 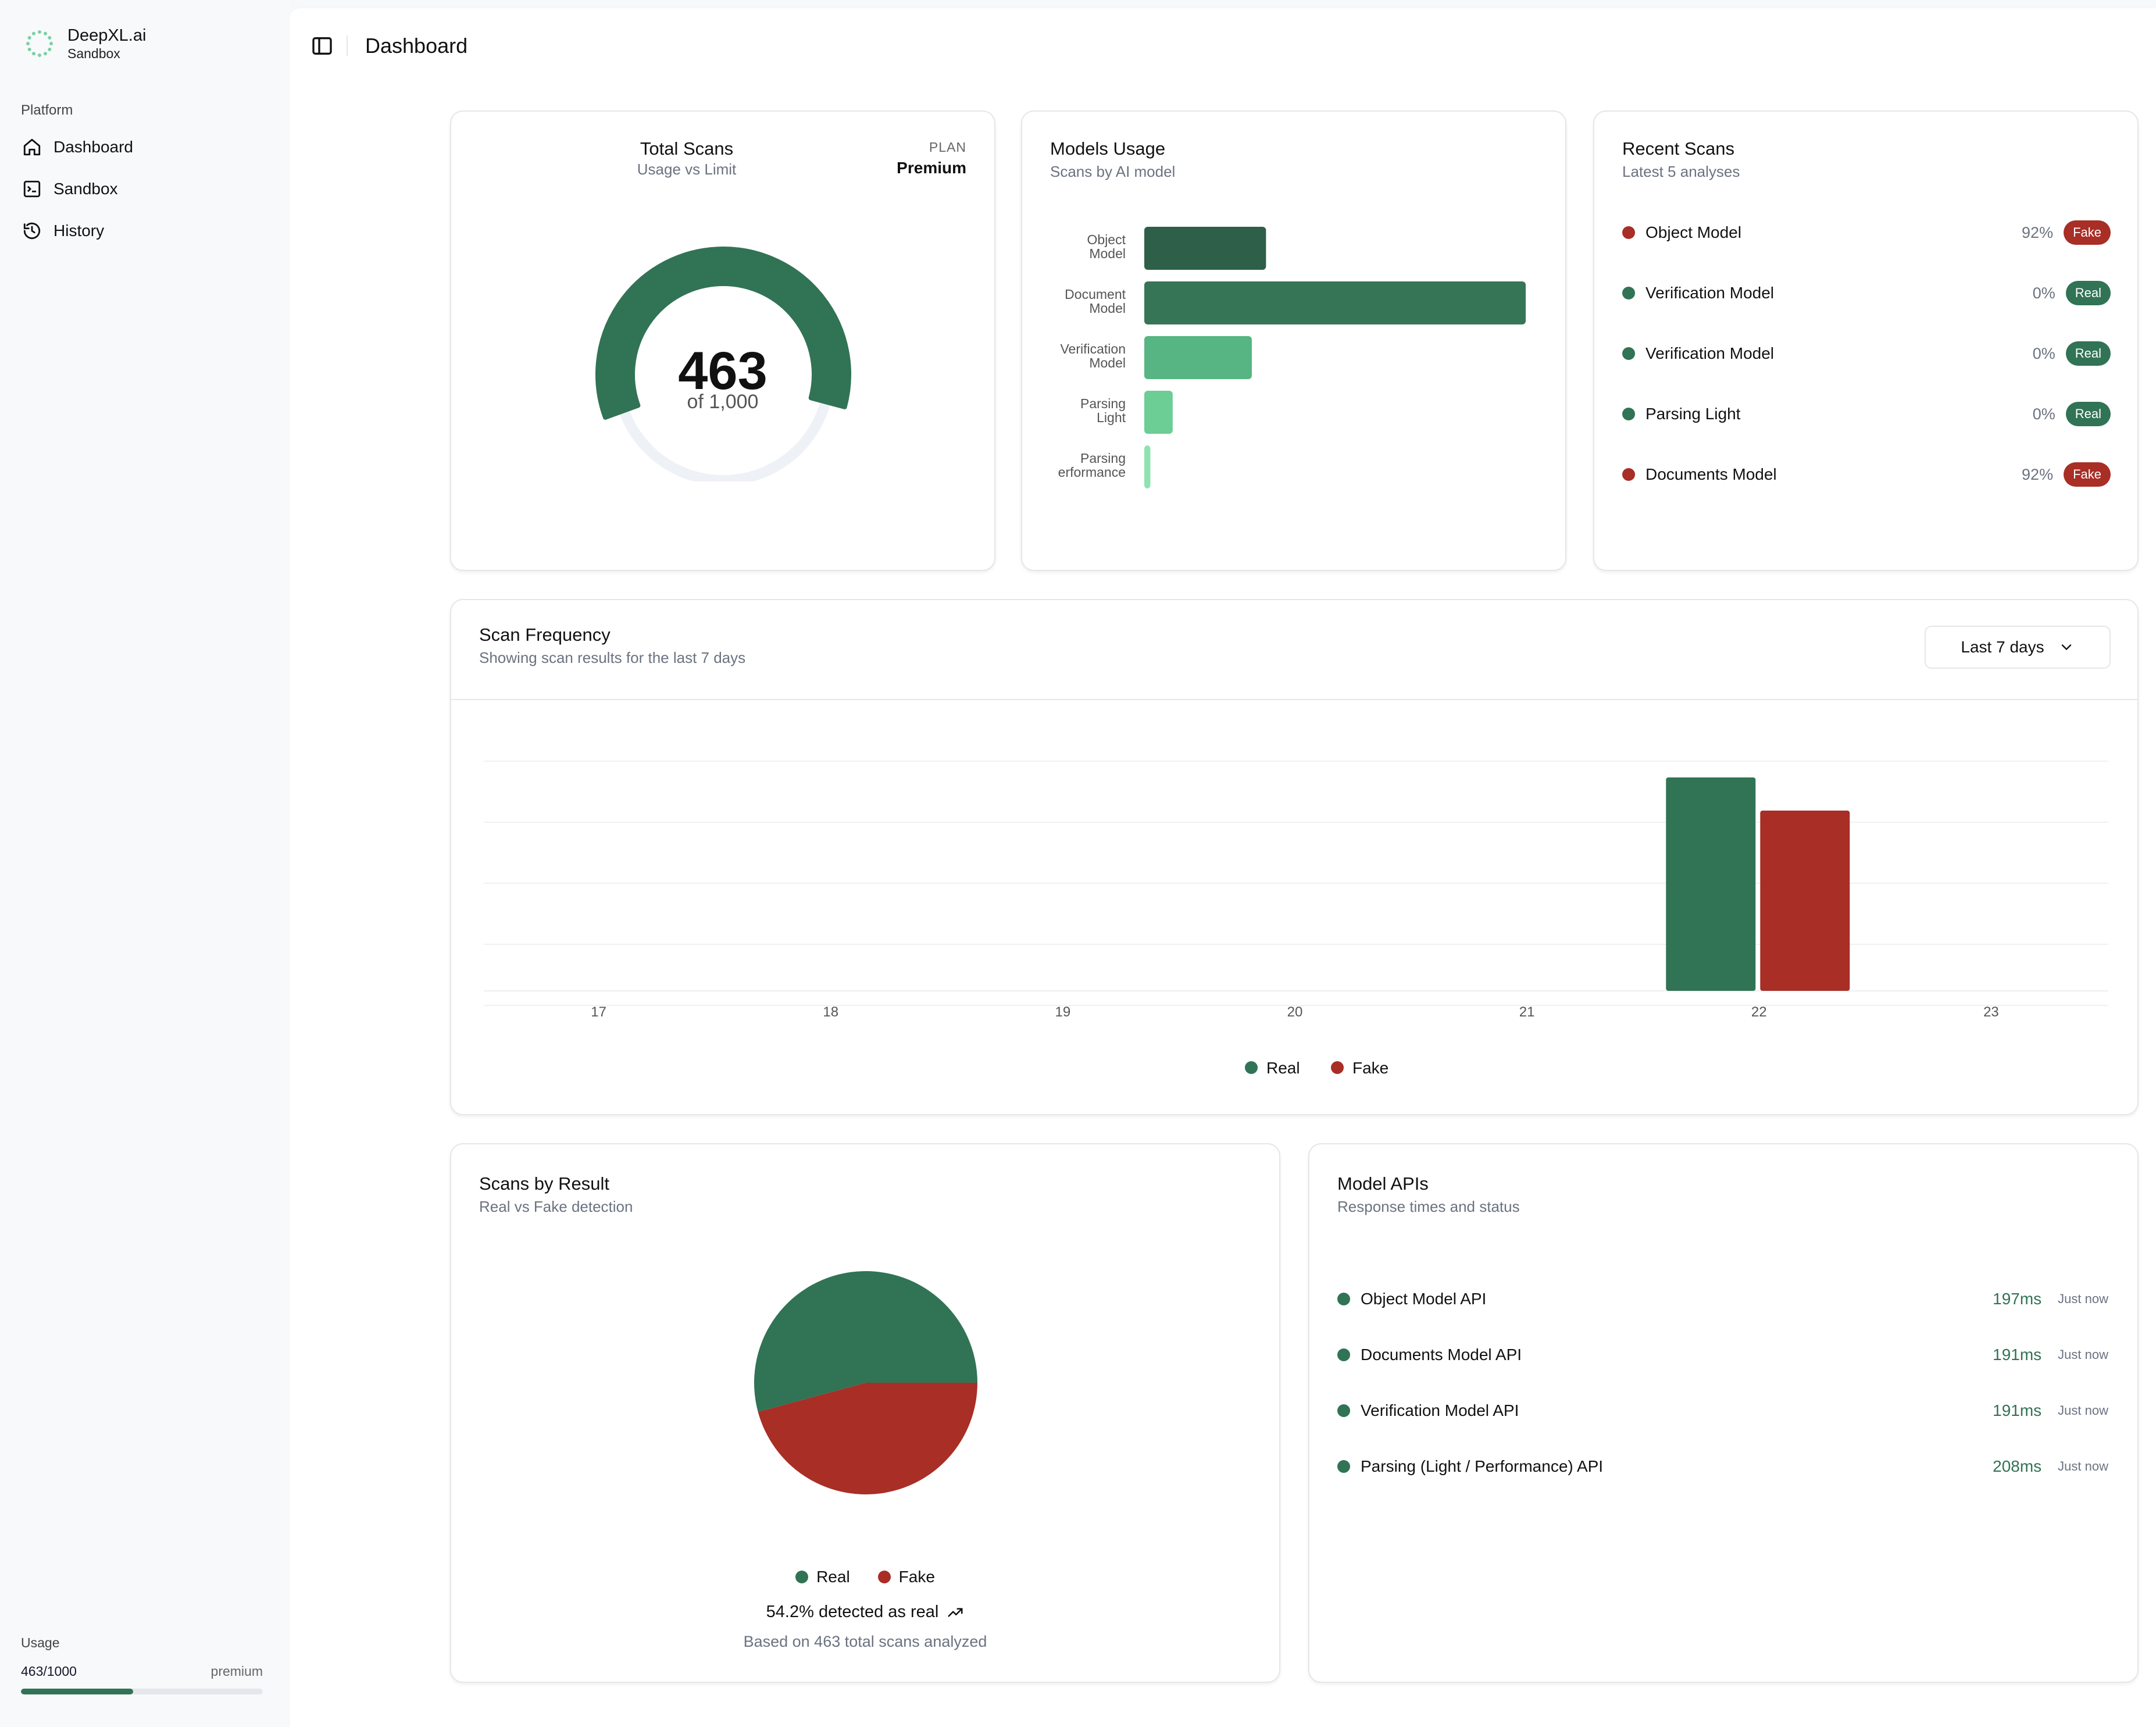 What do you see at coordinates (723, 402) in the screenshot?
I see `total-scans-limit: of 1,000` at bounding box center [723, 402].